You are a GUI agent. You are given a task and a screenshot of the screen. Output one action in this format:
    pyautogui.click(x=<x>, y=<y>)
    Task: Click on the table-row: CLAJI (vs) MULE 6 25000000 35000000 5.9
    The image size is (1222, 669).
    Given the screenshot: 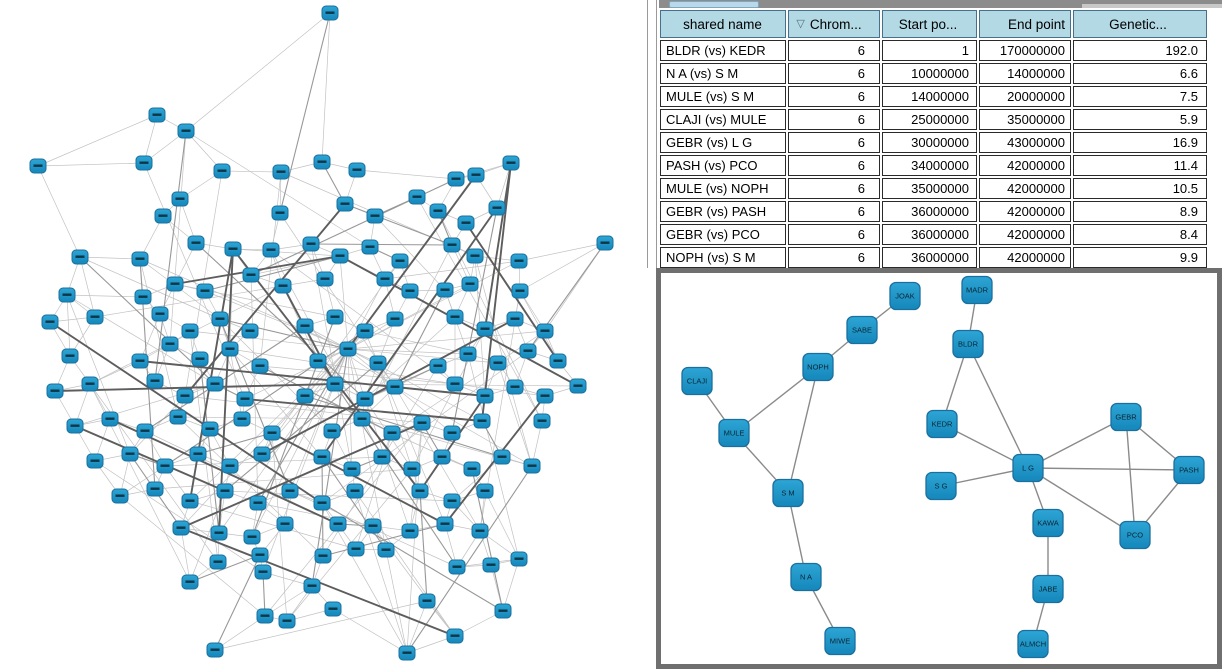 What is the action you would take?
    pyautogui.click(x=934, y=119)
    